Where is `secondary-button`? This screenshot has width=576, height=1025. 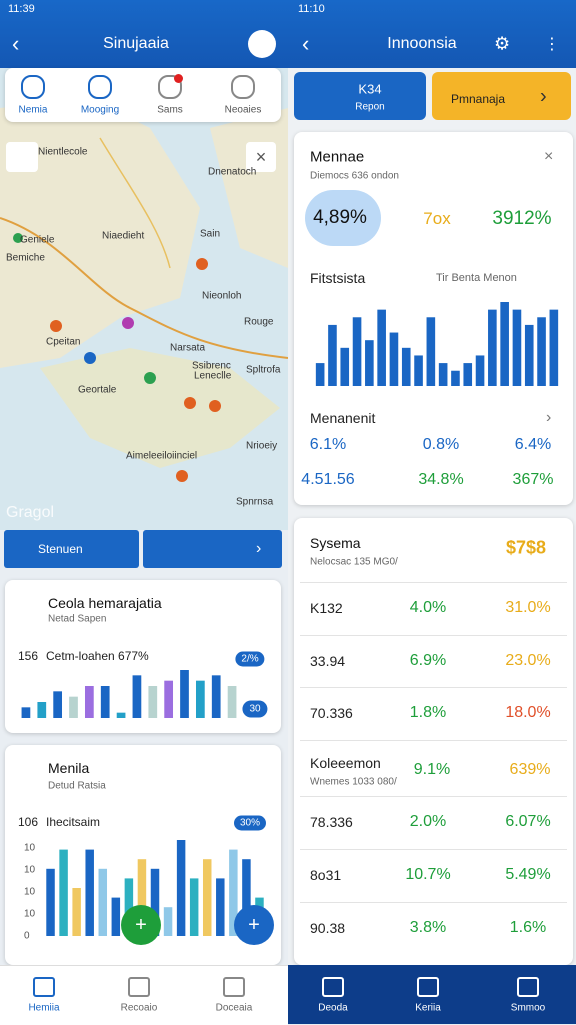
secondary-button is located at coordinates (501, 96).